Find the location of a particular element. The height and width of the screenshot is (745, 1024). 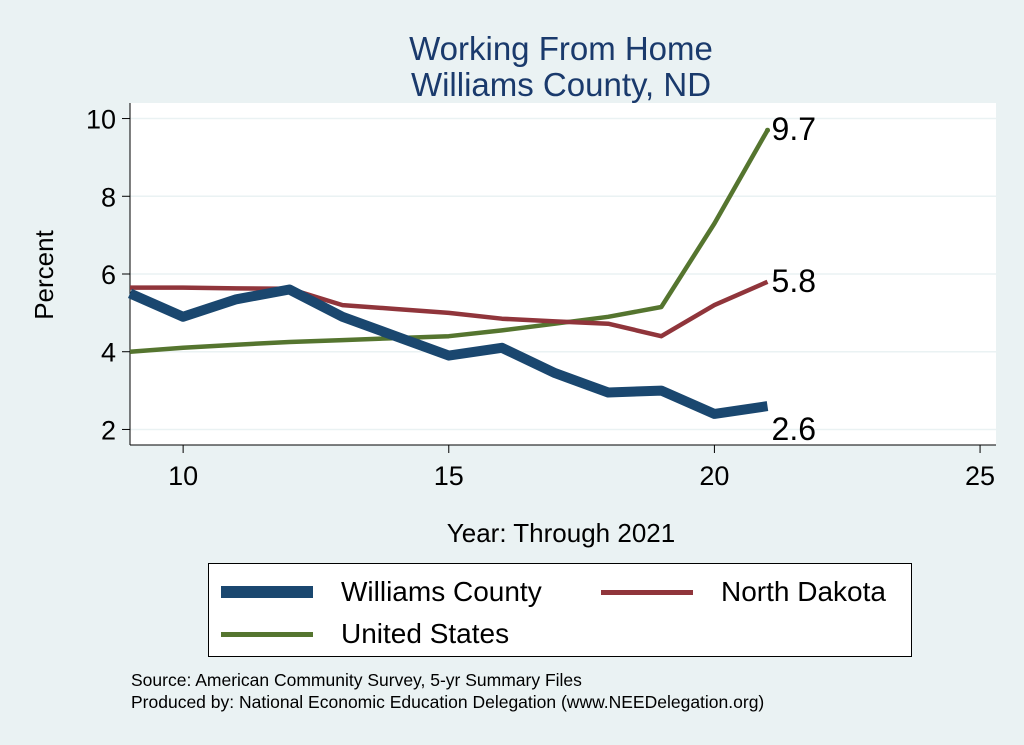

y-tick-label: 8 is located at coordinates (108, 197).